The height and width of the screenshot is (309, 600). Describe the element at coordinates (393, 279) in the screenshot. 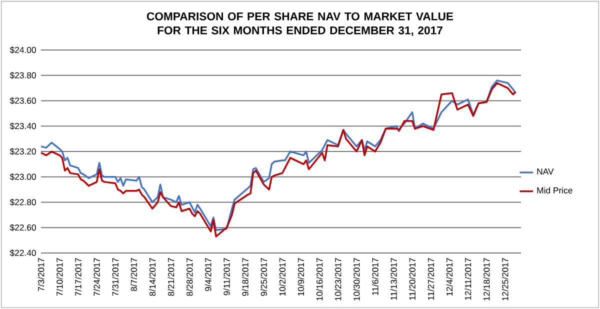

I see `x-tick-label: 11/13/2017` at that location.